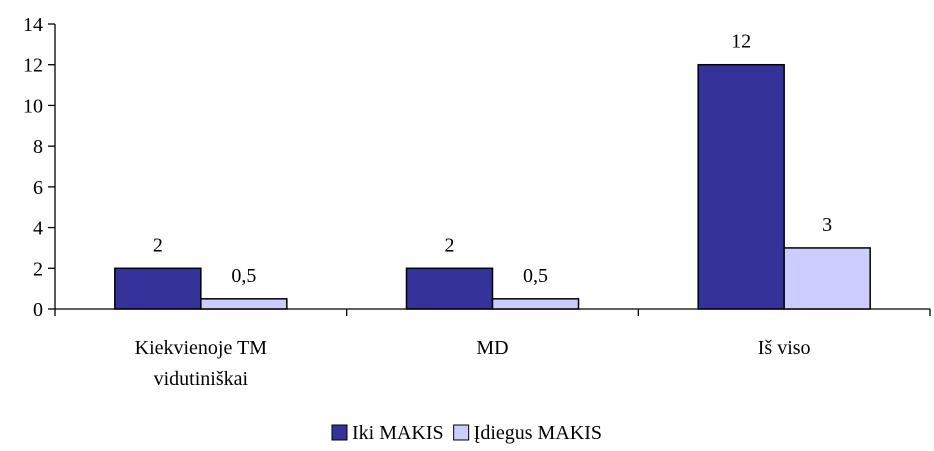 The width and height of the screenshot is (934, 451). I want to click on category-label: MD, so click(492, 348).